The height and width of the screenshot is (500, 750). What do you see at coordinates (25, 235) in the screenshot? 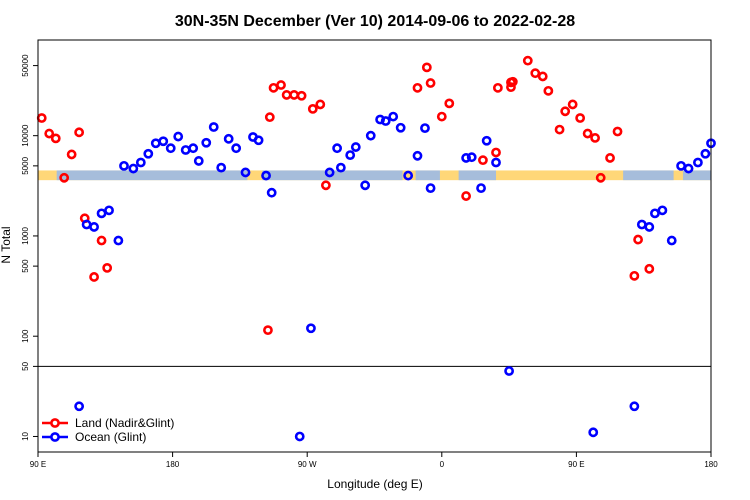
I see `y-tick-label: 1000` at bounding box center [25, 235].